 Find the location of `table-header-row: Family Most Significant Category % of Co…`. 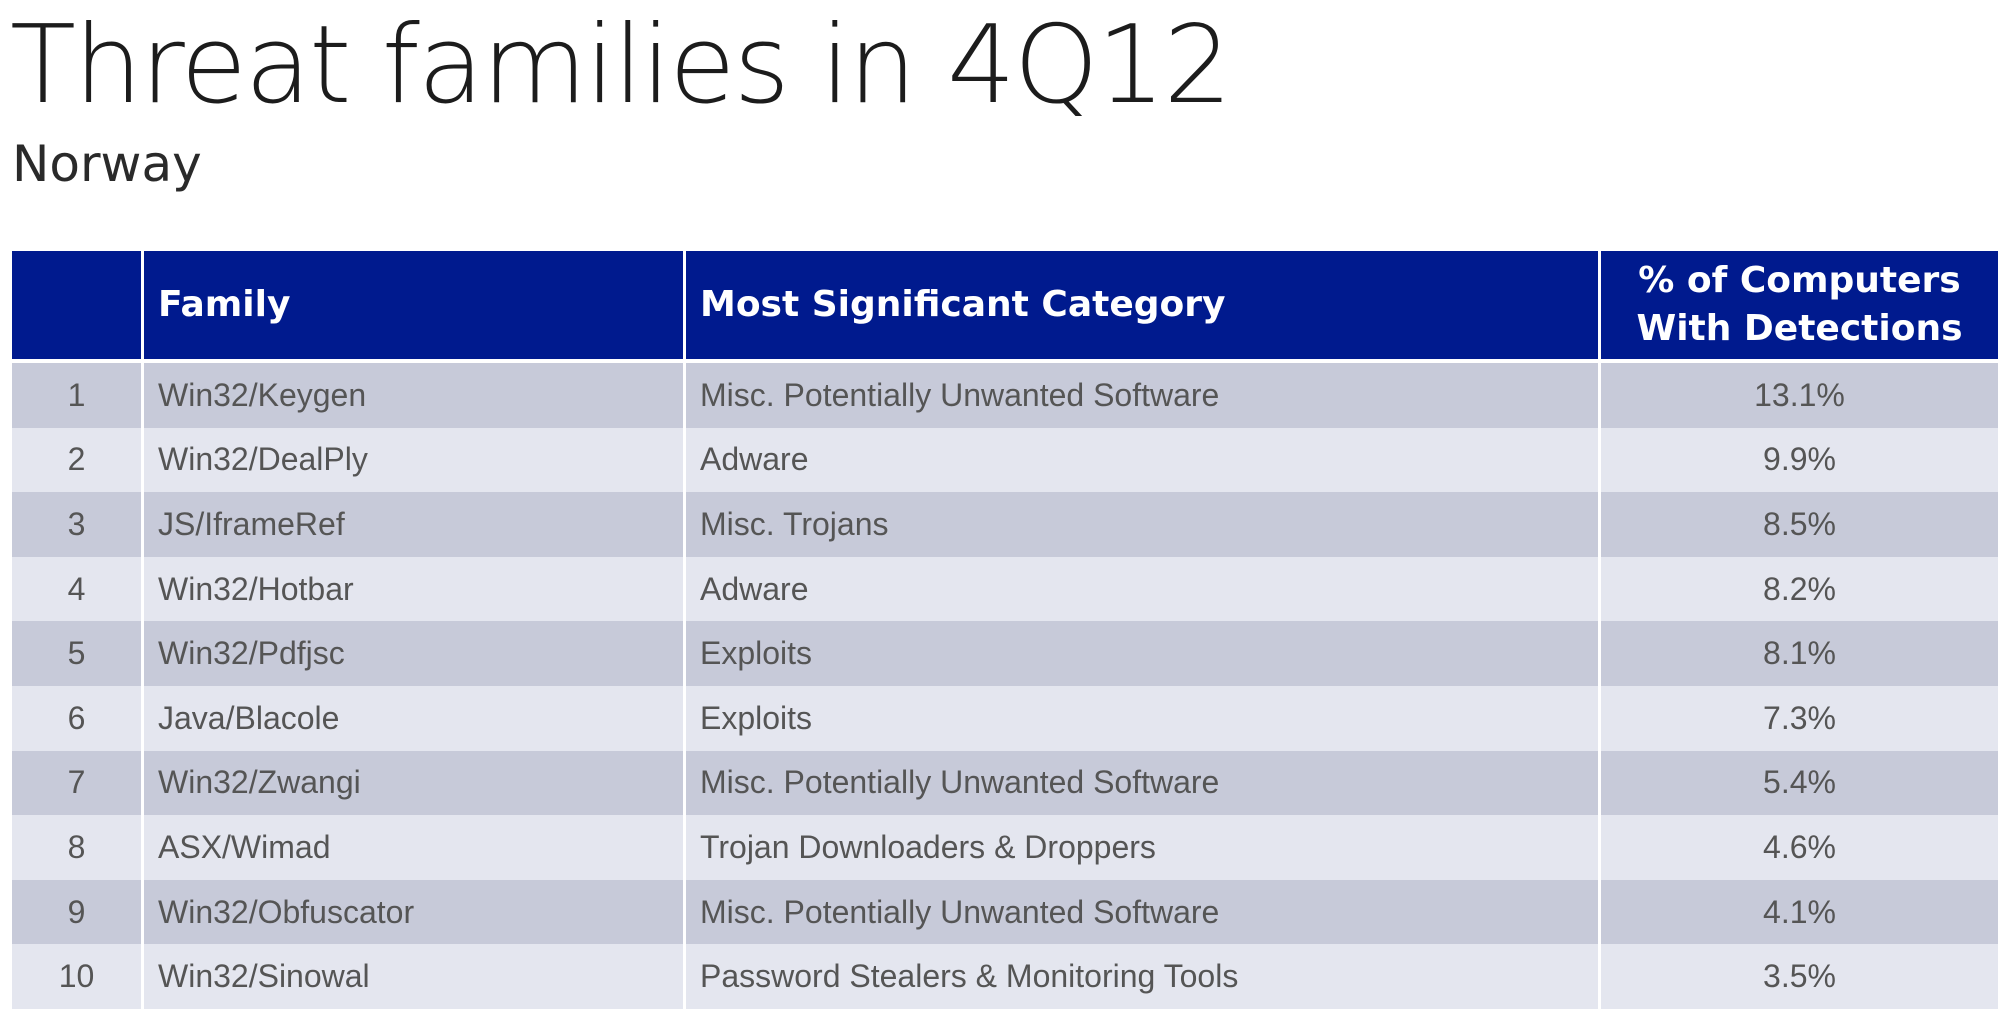

table-header-row: Family Most Significant Category % of Co… is located at coordinates (1005, 305).